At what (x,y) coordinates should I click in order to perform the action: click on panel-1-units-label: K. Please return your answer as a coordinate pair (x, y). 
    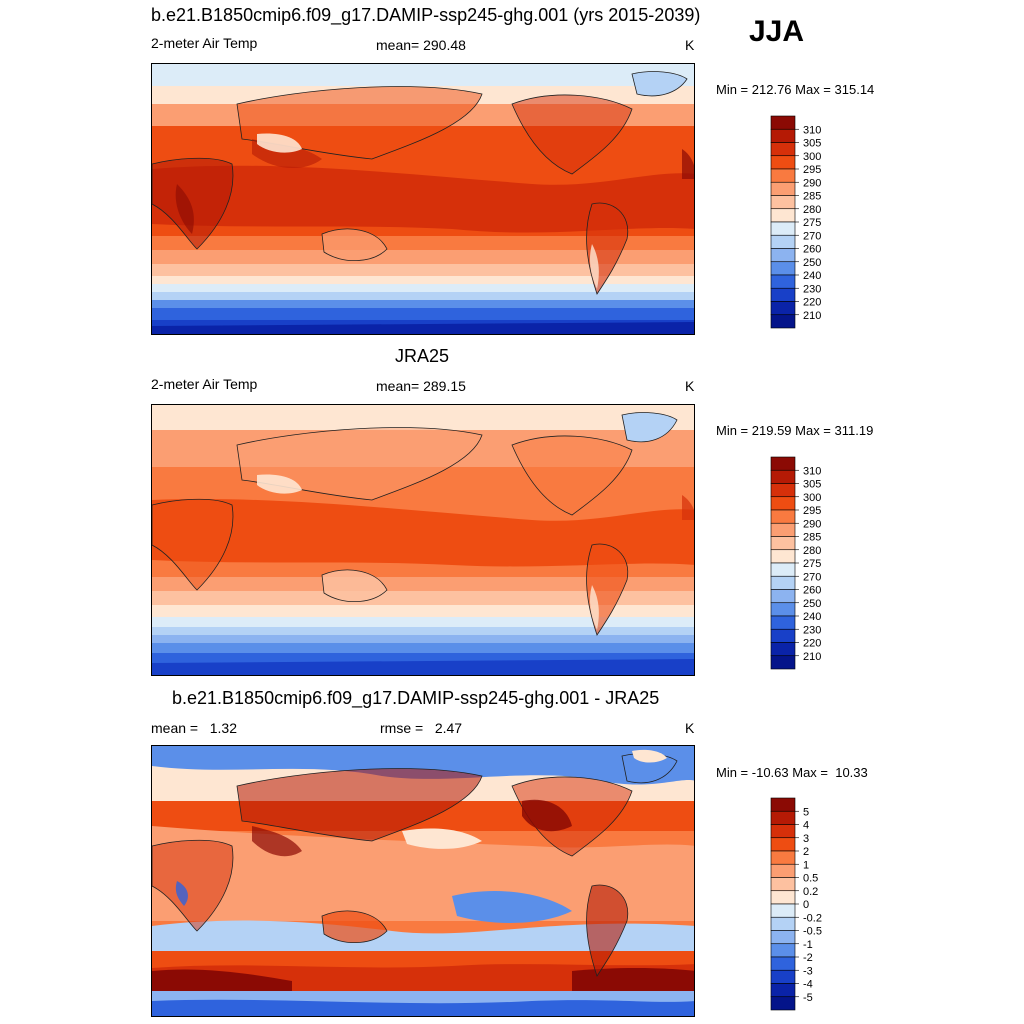
    Looking at the image, I should click on (690, 45).